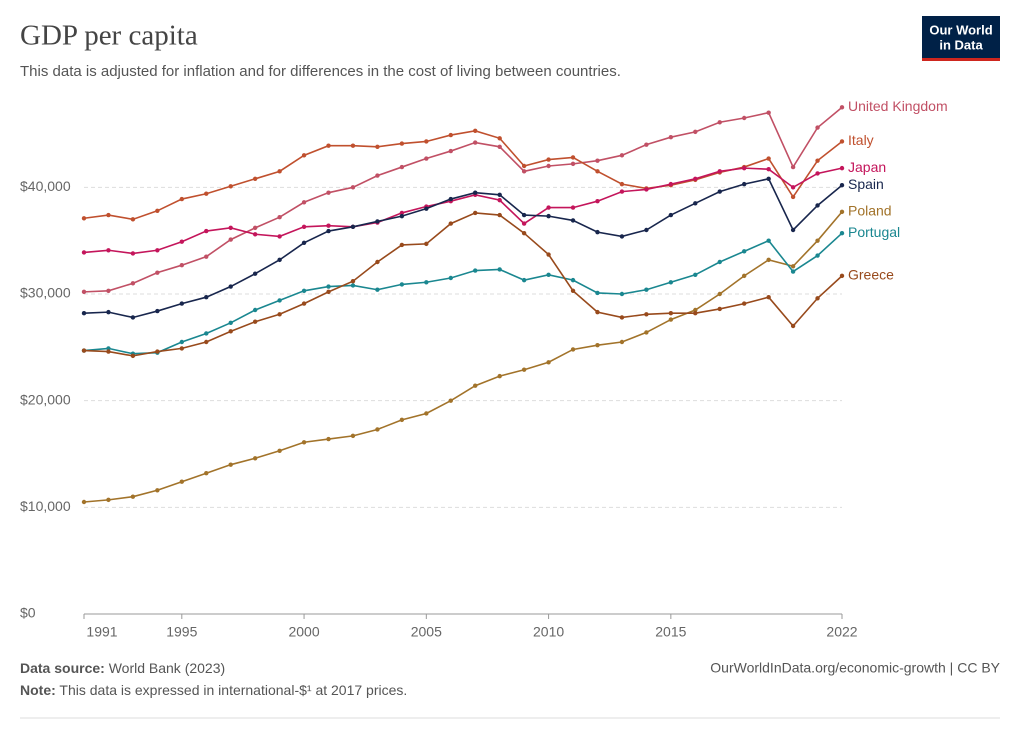 The width and height of the screenshot is (1020, 731). I want to click on legend-label: Japan, so click(867, 167).